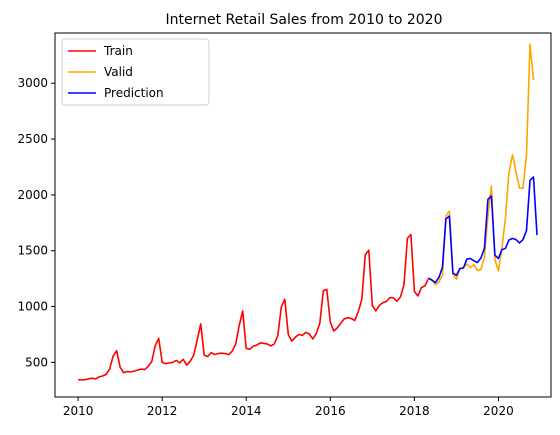 The image size is (560, 435). I want to click on x-tick-label: 2010, so click(78, 411).